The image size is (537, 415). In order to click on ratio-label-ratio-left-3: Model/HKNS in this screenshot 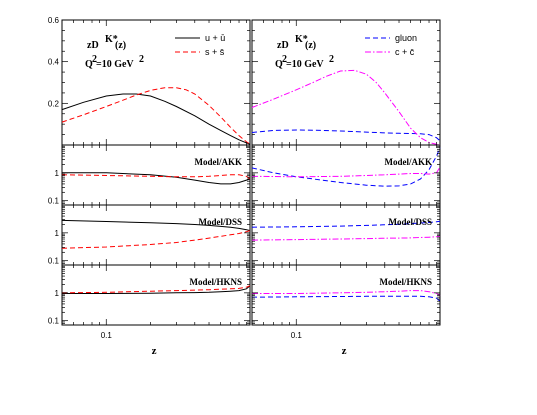, I will do `click(215, 282)`.